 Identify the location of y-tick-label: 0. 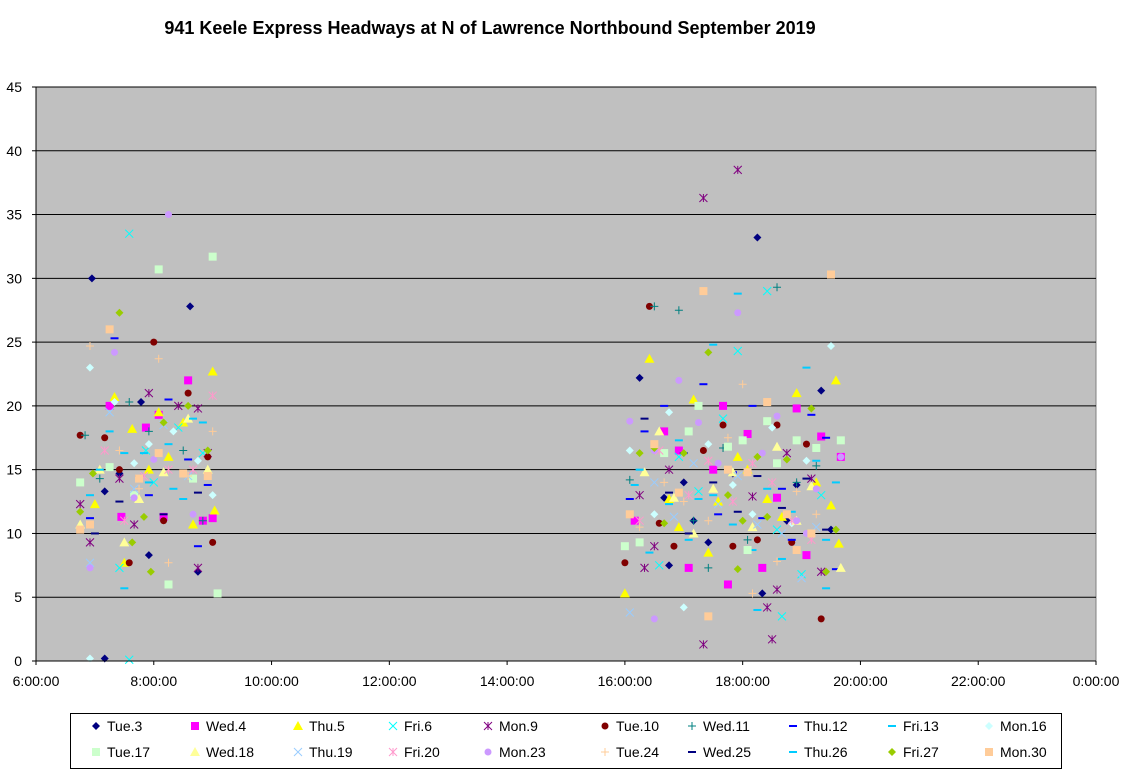
(18, 661).